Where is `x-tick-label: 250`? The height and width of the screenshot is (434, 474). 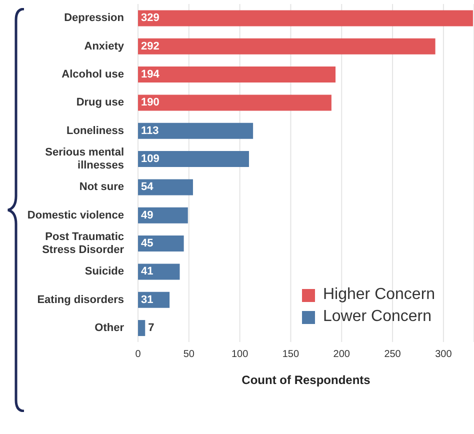
x-tick-label: 250 is located at coordinates (393, 354).